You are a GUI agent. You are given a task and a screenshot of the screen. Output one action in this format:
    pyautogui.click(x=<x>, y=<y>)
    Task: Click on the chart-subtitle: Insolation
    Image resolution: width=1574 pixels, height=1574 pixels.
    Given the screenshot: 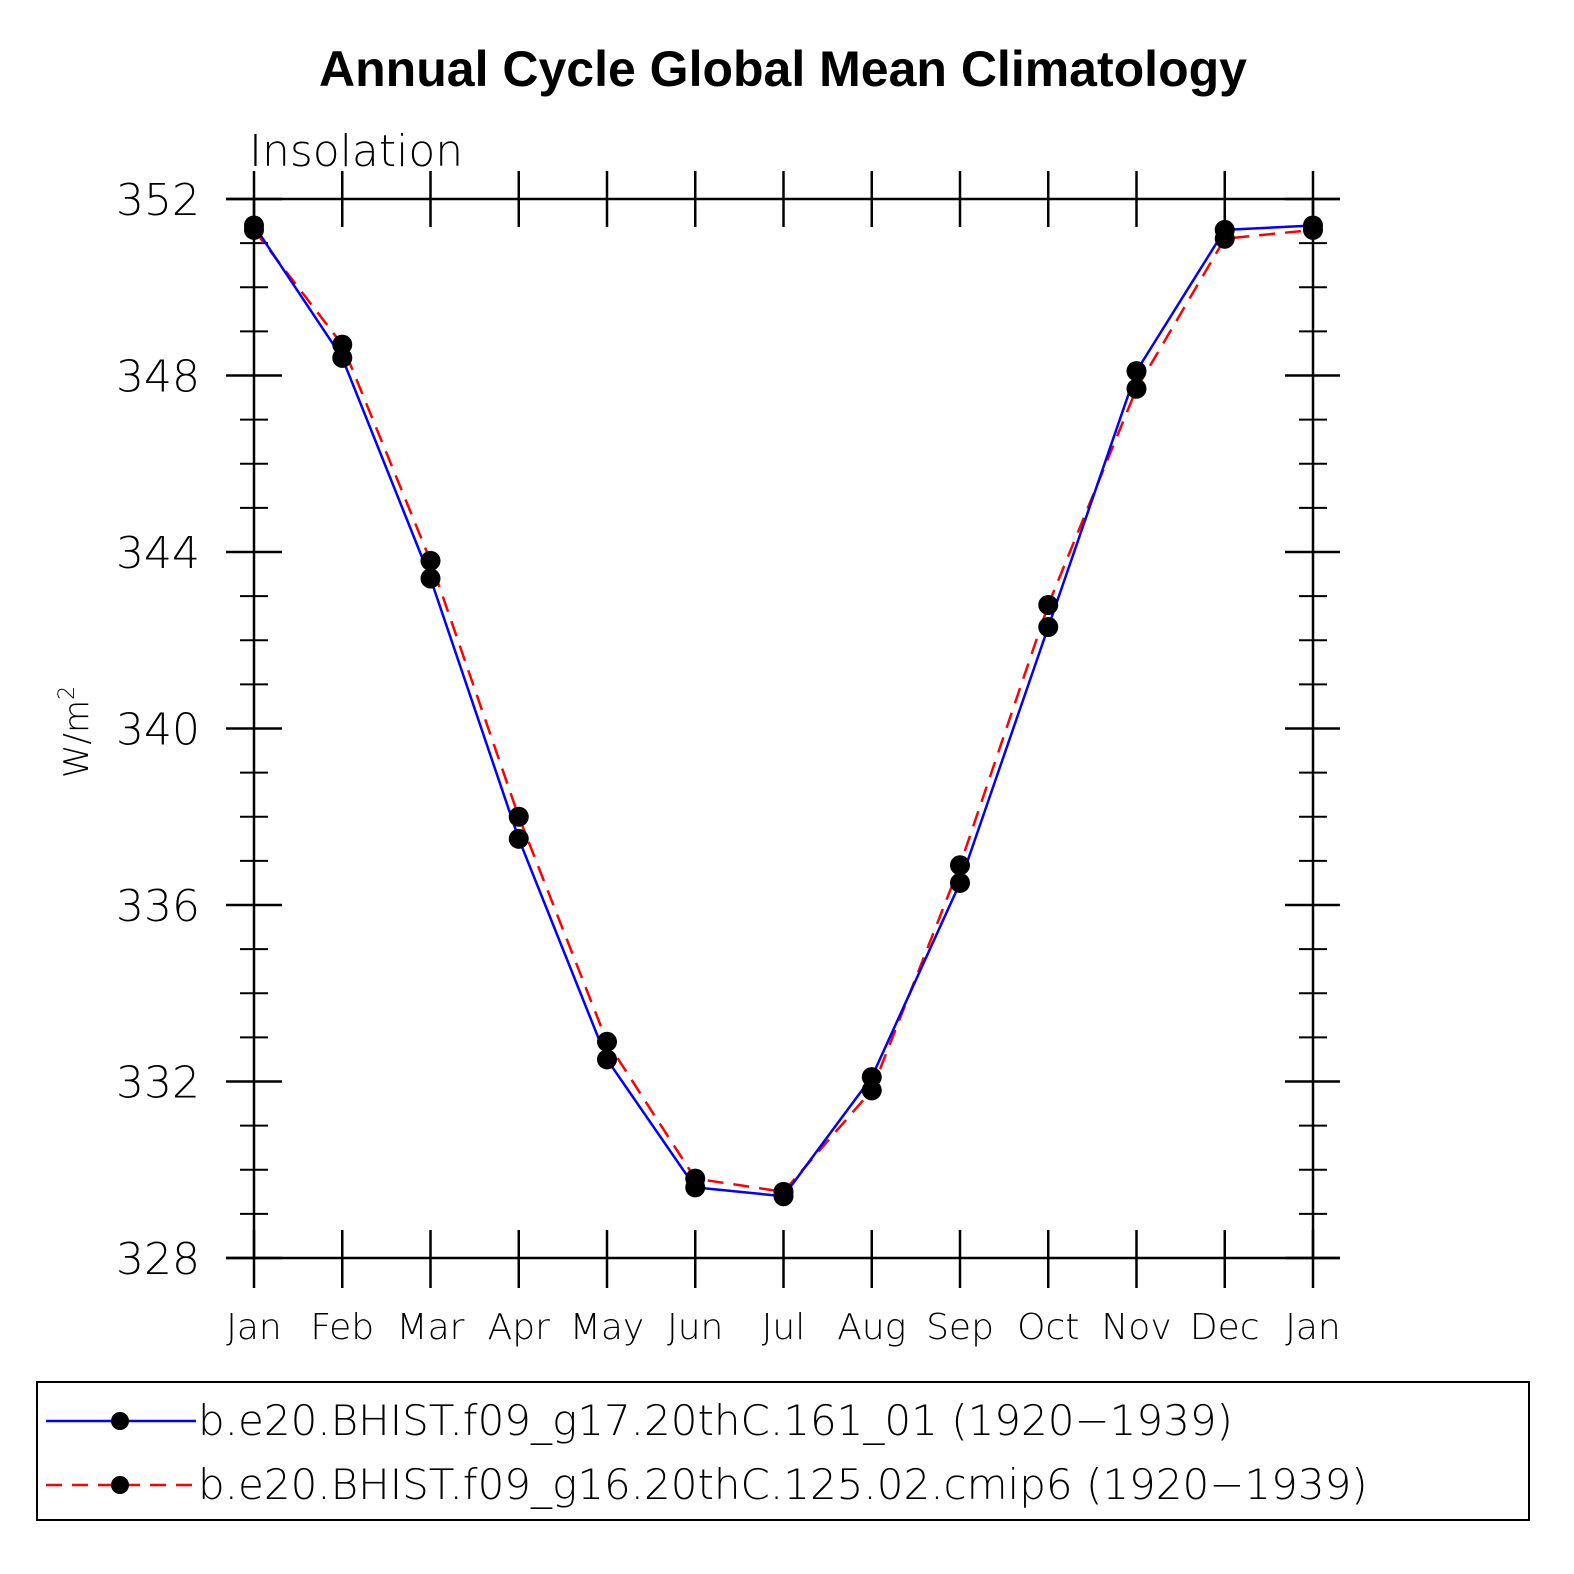 What is the action you would take?
    pyautogui.click(x=356, y=151)
    